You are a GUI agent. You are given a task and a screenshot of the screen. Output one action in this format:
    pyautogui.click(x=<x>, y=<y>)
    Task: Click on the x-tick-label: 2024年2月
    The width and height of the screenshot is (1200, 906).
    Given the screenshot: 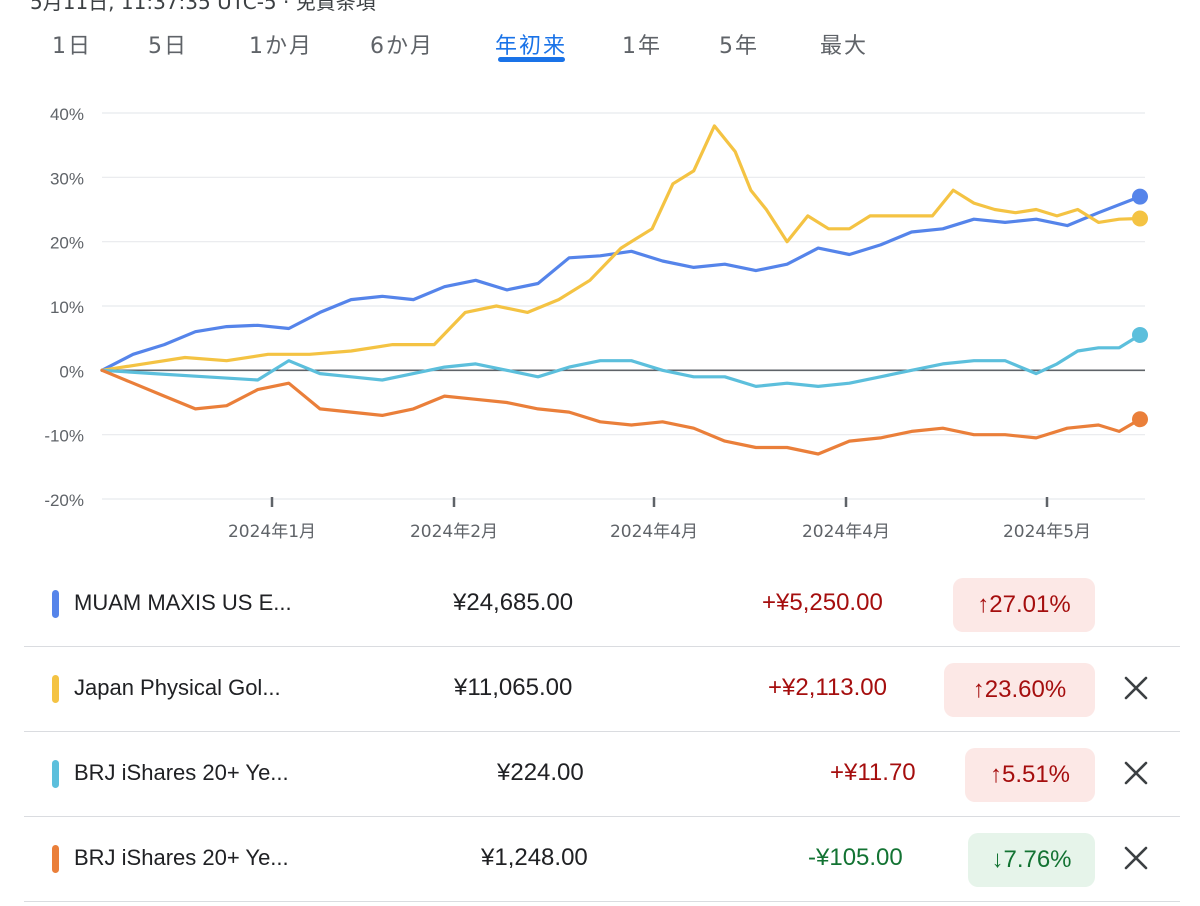 What is the action you would take?
    pyautogui.click(x=454, y=532)
    